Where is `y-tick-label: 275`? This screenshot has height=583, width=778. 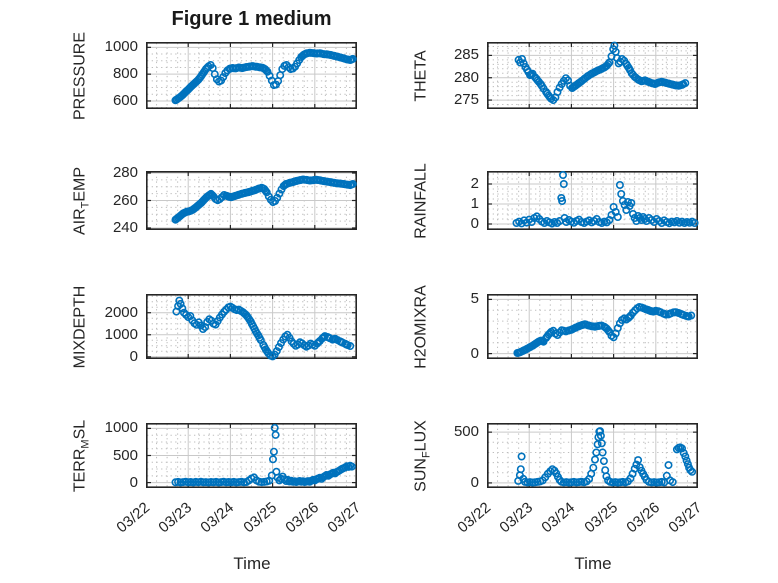
y-tick-label: 275 is located at coordinates (466, 100).